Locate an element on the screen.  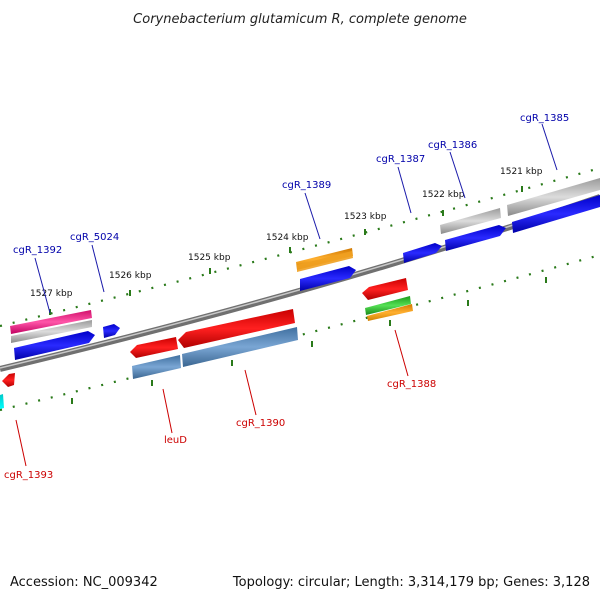
label-leuD: leuD is located at coordinates (175, 440).